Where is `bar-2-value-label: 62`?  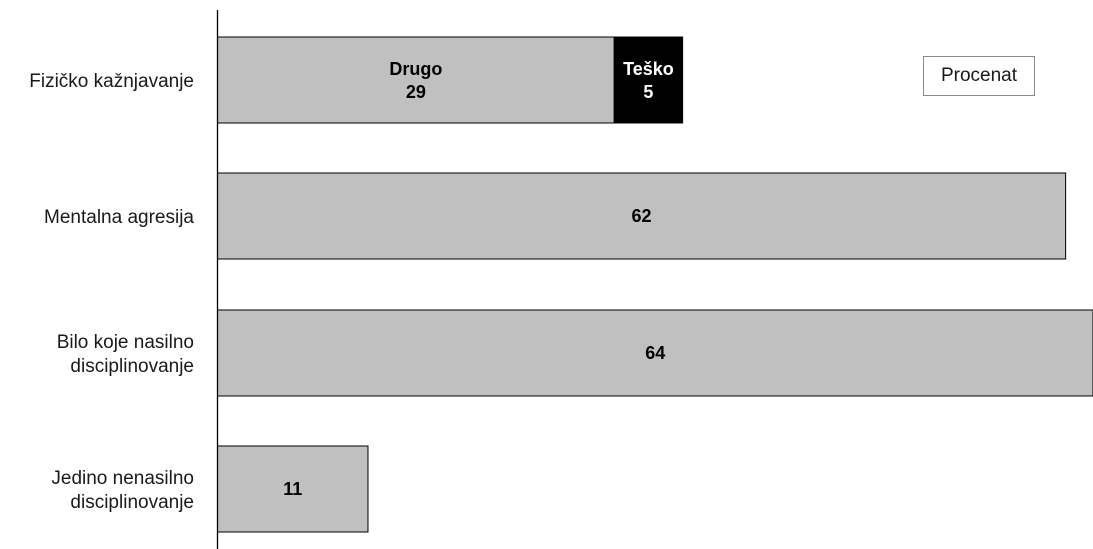 bar-2-value-label: 62 is located at coordinates (642, 216).